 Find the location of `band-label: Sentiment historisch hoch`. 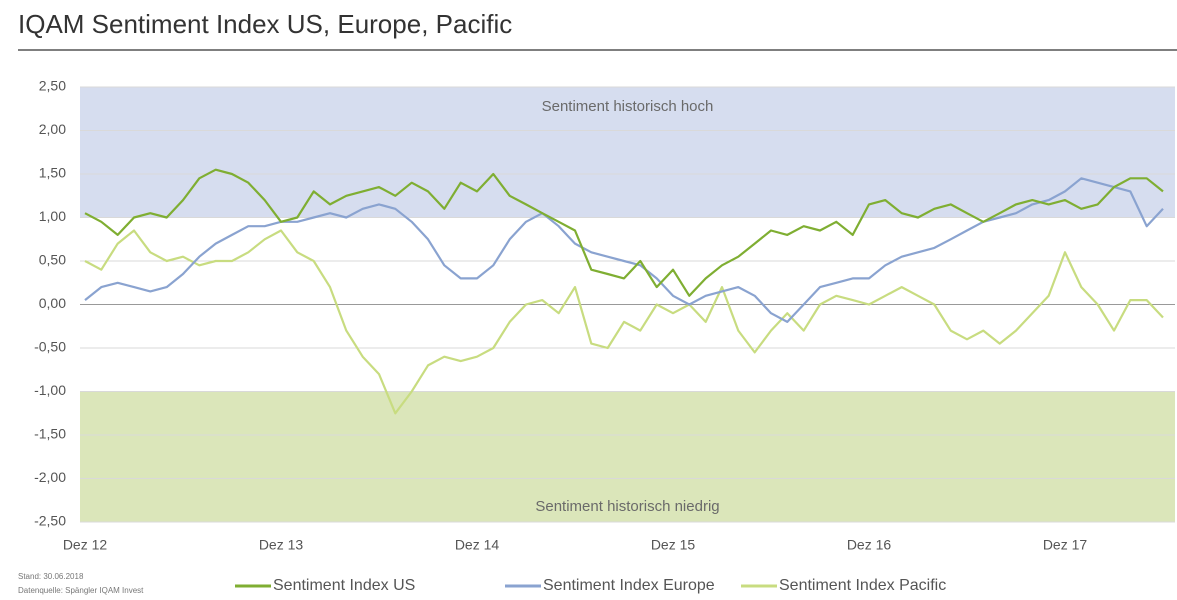

band-label: Sentiment historisch hoch is located at coordinates (628, 106).